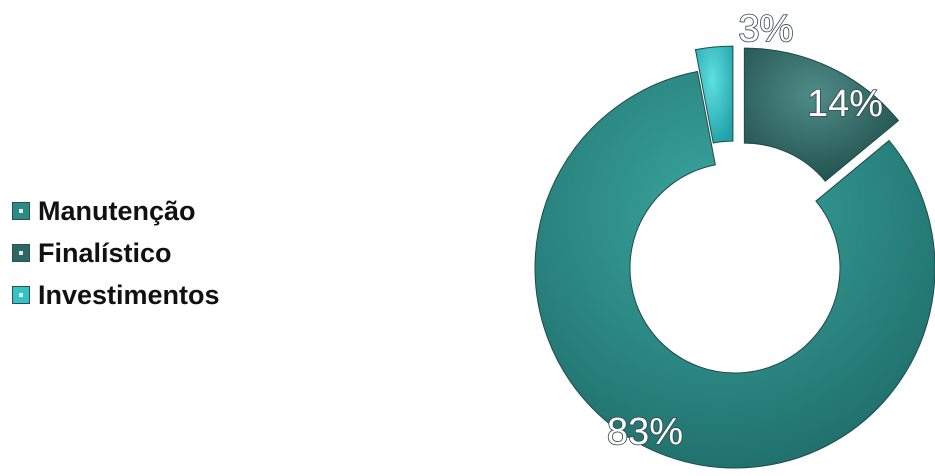 The image size is (935, 476). Describe the element at coordinates (105, 252) in the screenshot. I see `legend-label-finalistico: Finalístico` at that location.